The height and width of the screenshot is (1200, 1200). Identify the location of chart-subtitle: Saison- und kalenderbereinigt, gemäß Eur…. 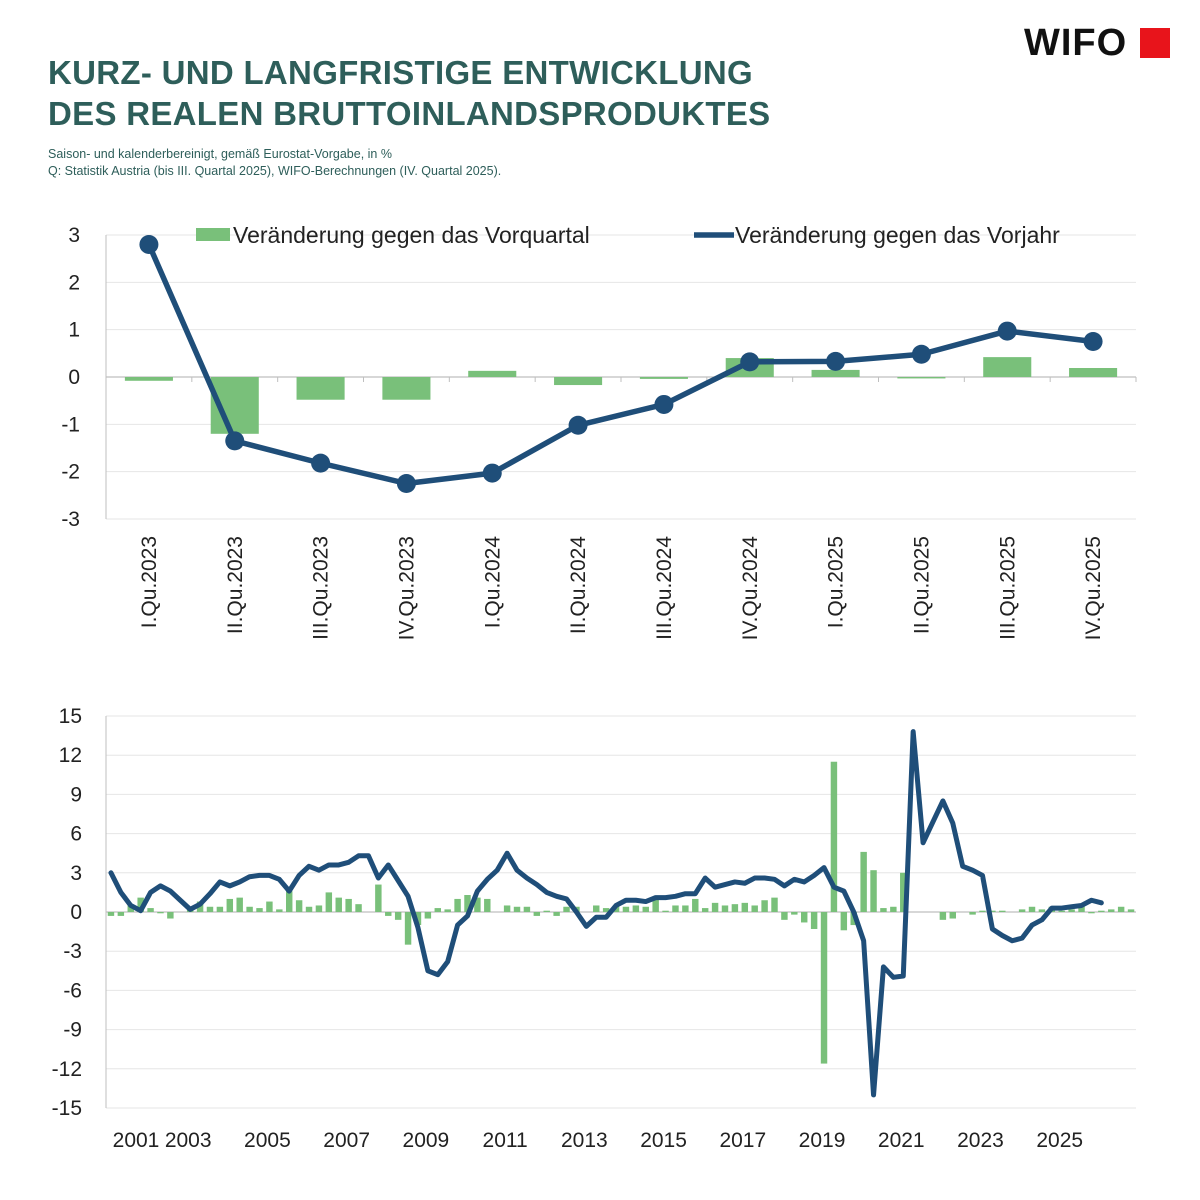
(274, 163).